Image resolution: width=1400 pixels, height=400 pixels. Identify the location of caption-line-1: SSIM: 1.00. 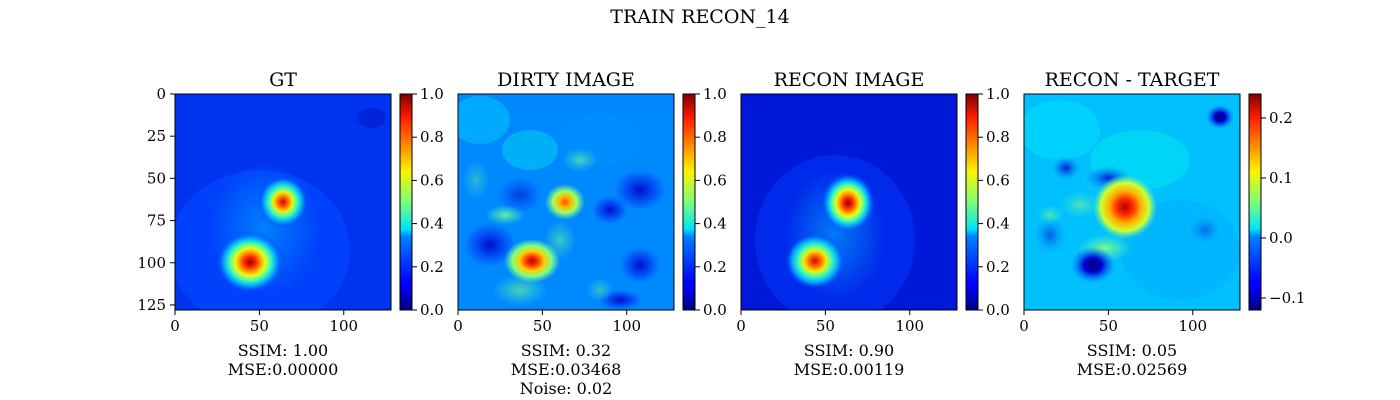
(283, 350).